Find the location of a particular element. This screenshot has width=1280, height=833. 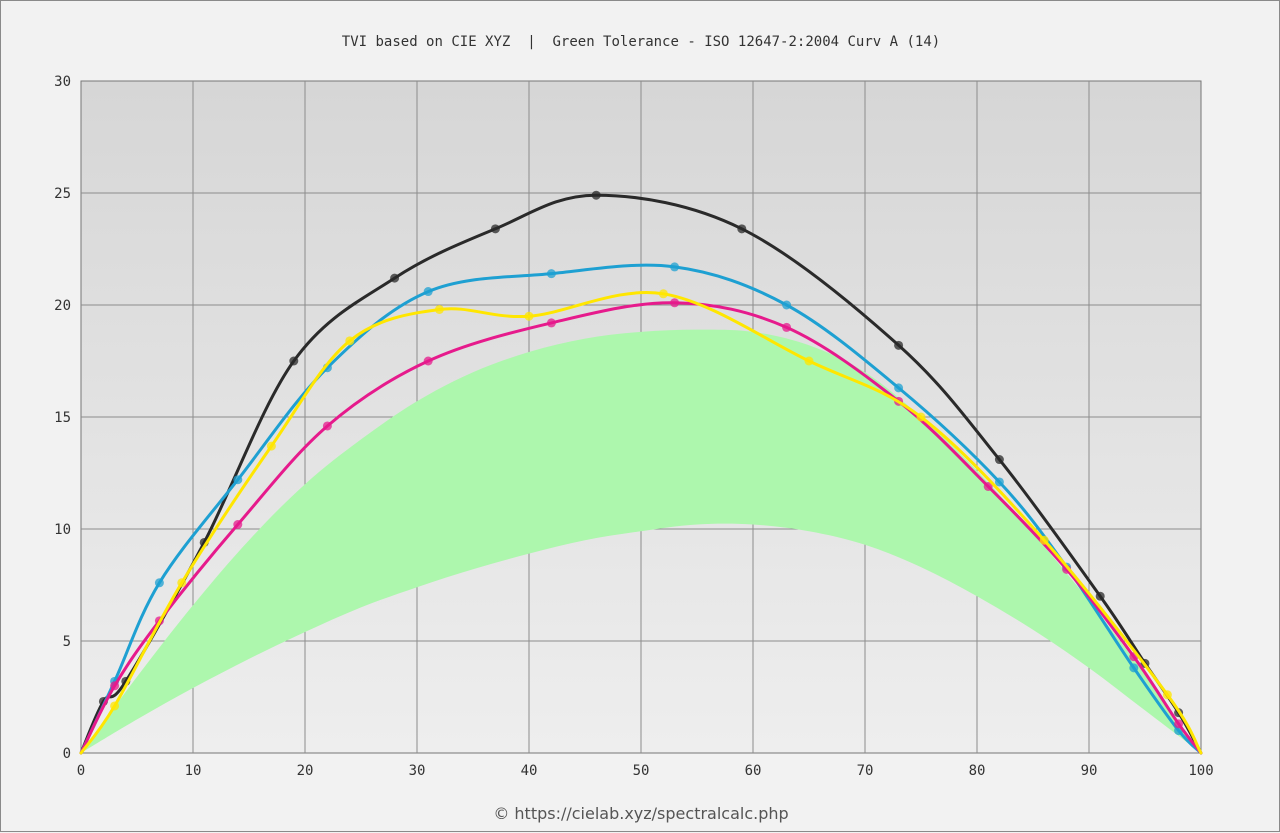

y-tick-label: 10 is located at coordinates (62, 530).